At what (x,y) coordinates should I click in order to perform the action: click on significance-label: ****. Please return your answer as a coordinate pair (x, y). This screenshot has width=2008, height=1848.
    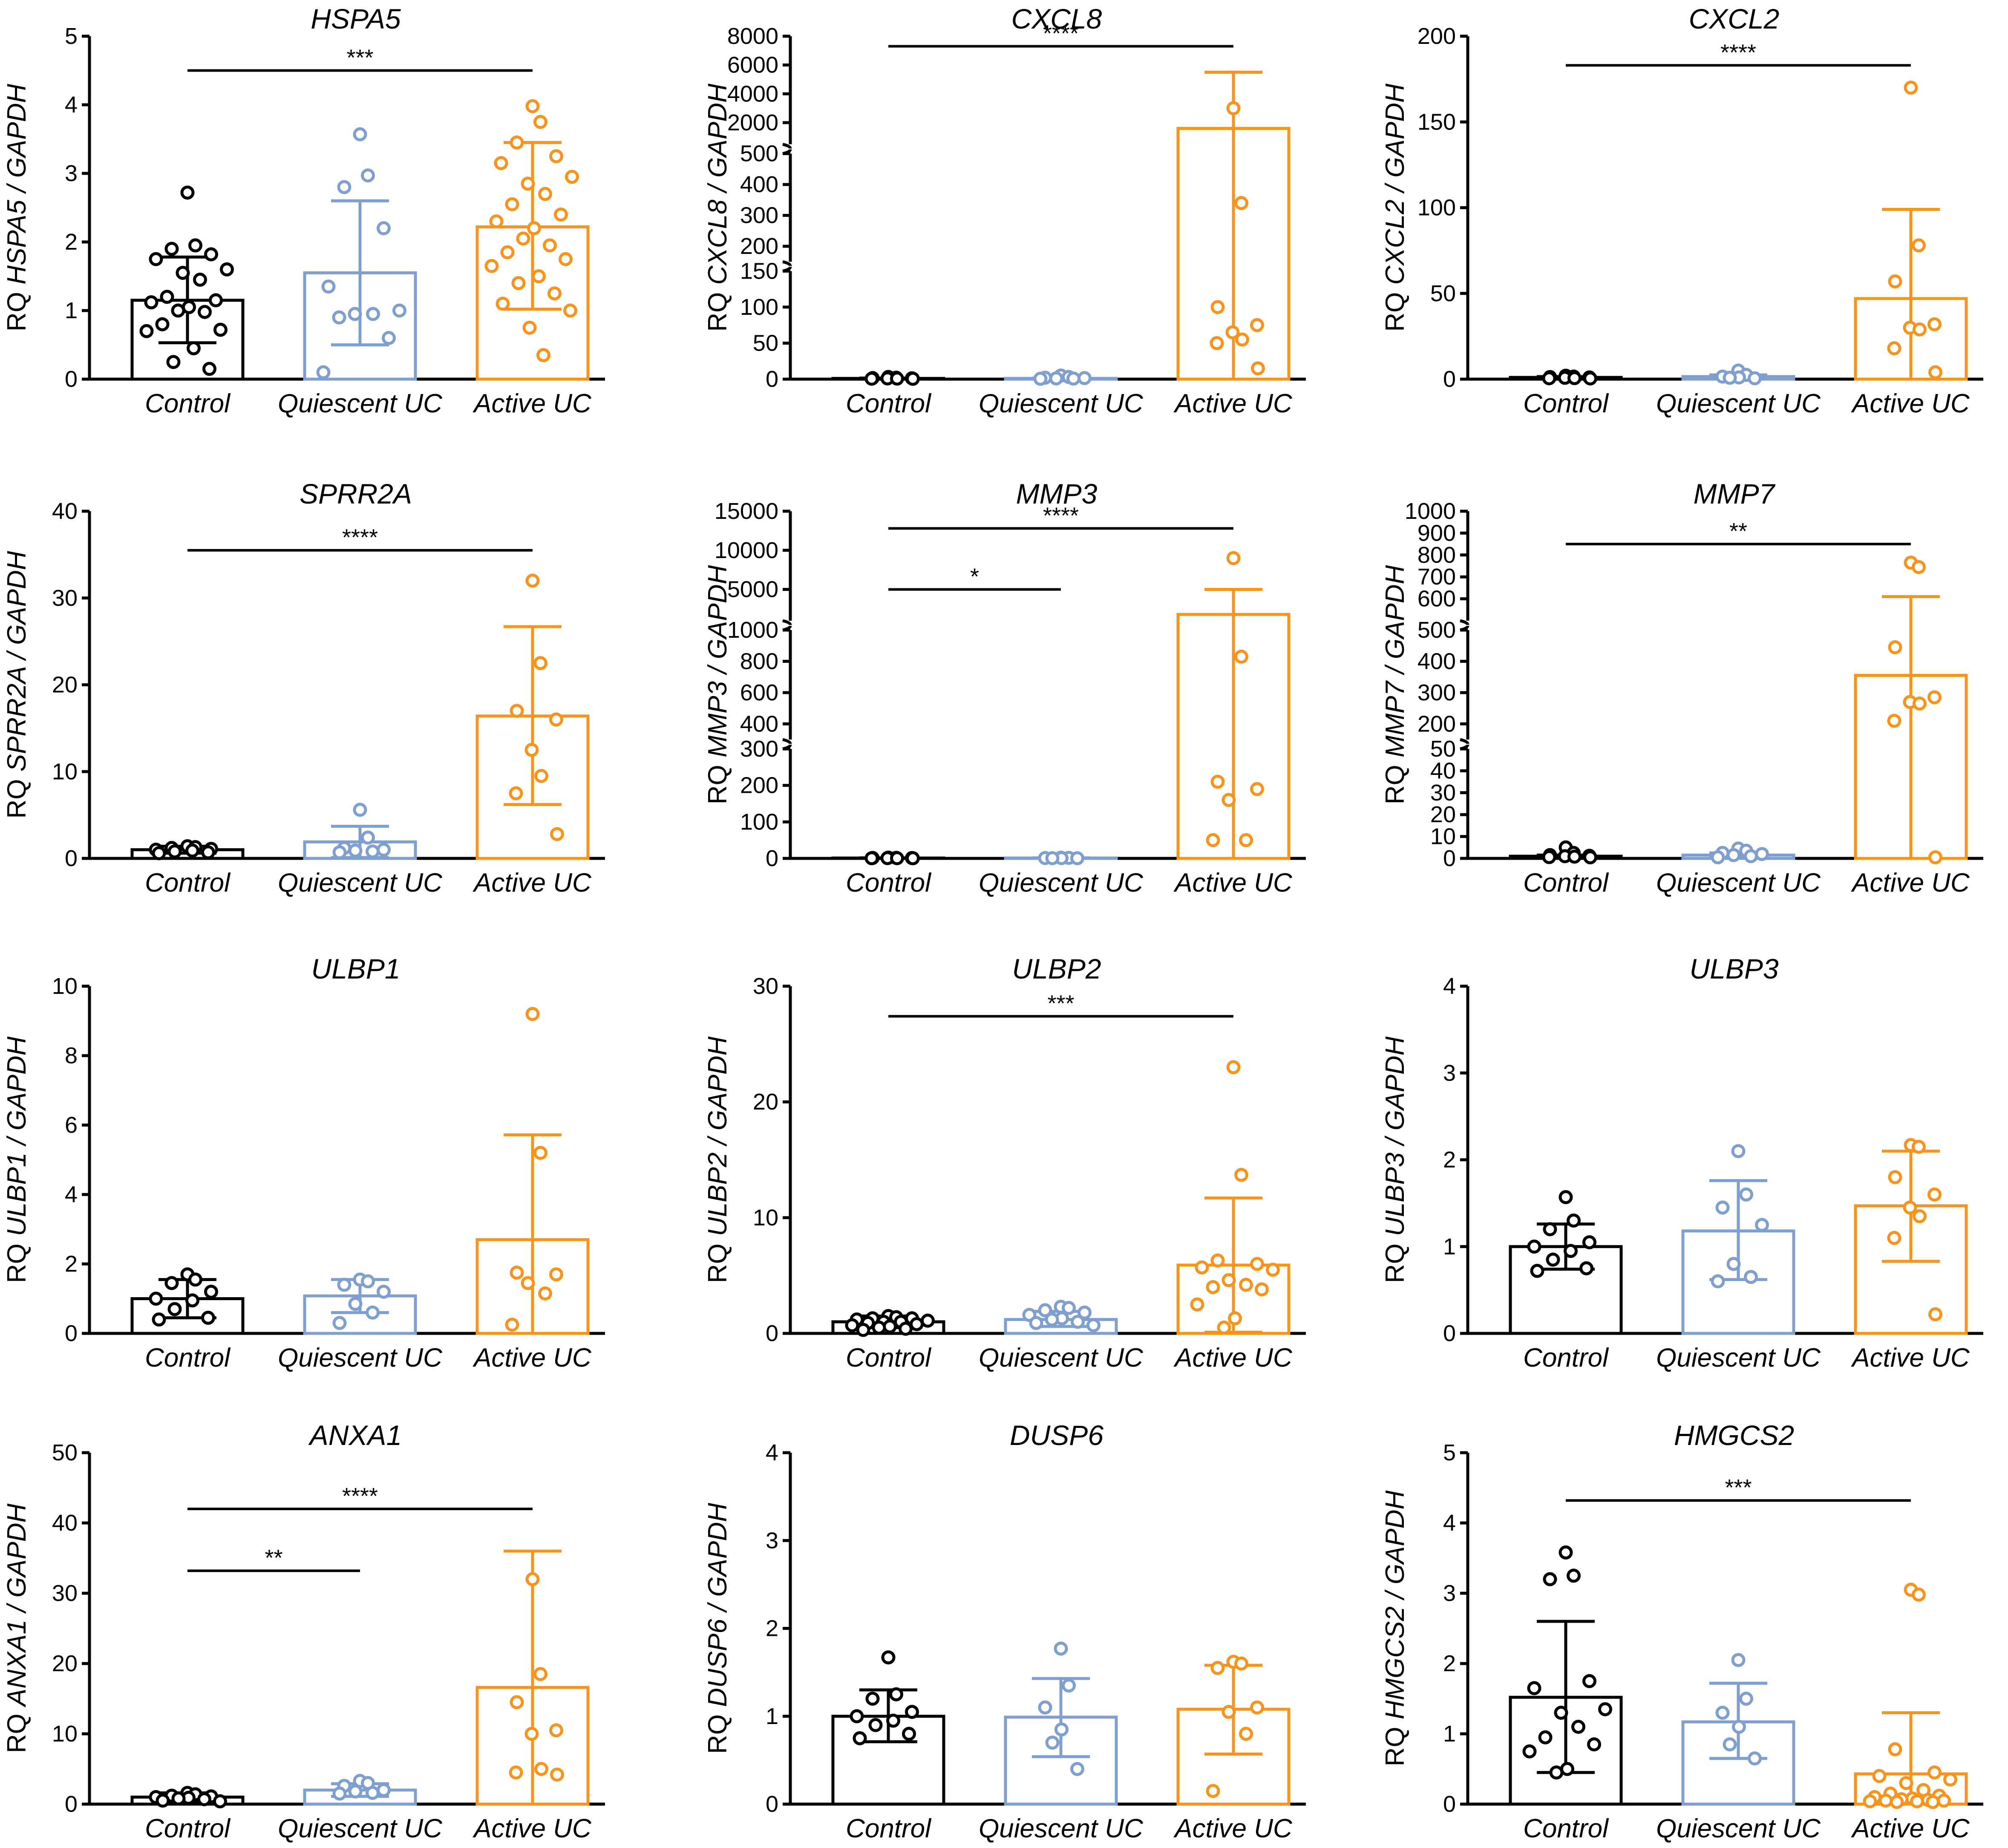
    Looking at the image, I should click on (360, 1496).